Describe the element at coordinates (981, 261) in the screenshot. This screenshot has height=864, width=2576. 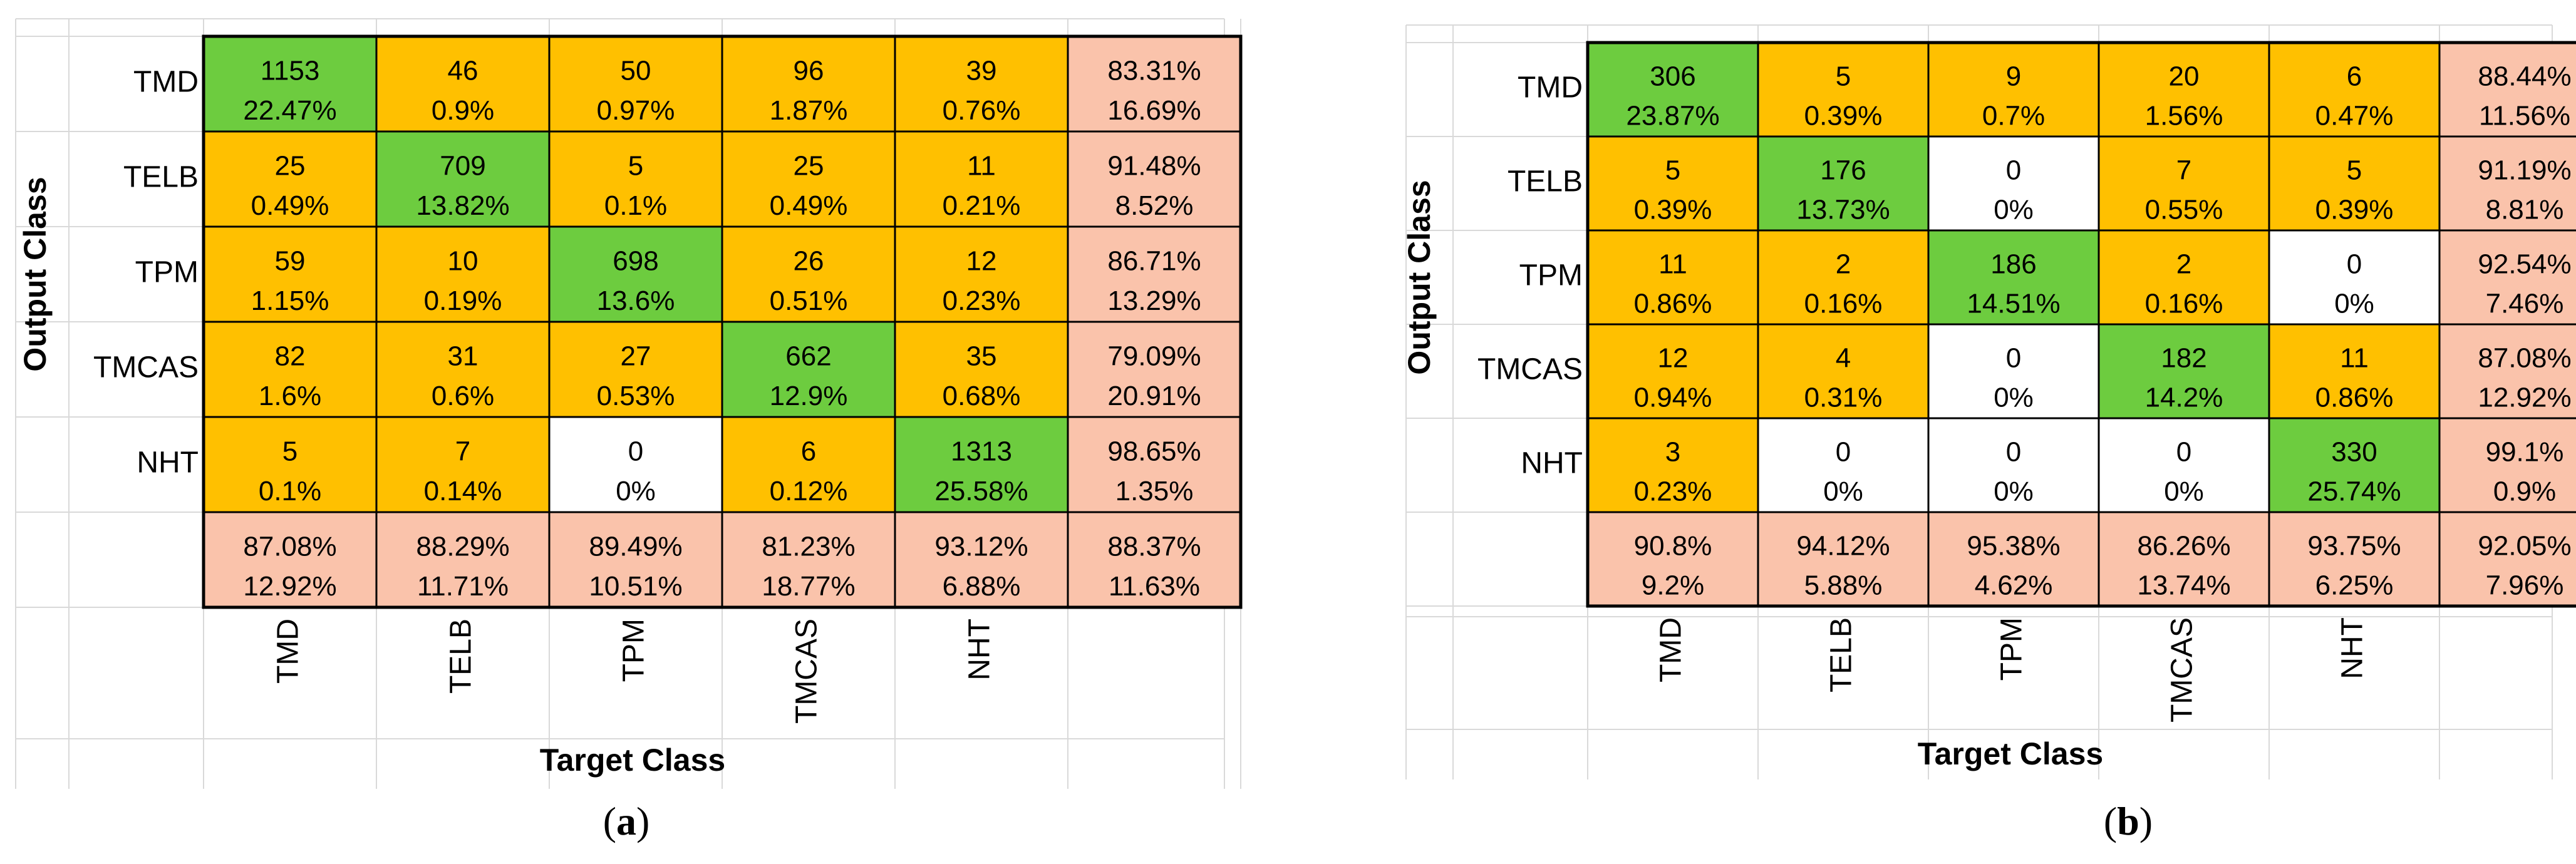
I see `cell-count-a-2-4: 12` at that location.